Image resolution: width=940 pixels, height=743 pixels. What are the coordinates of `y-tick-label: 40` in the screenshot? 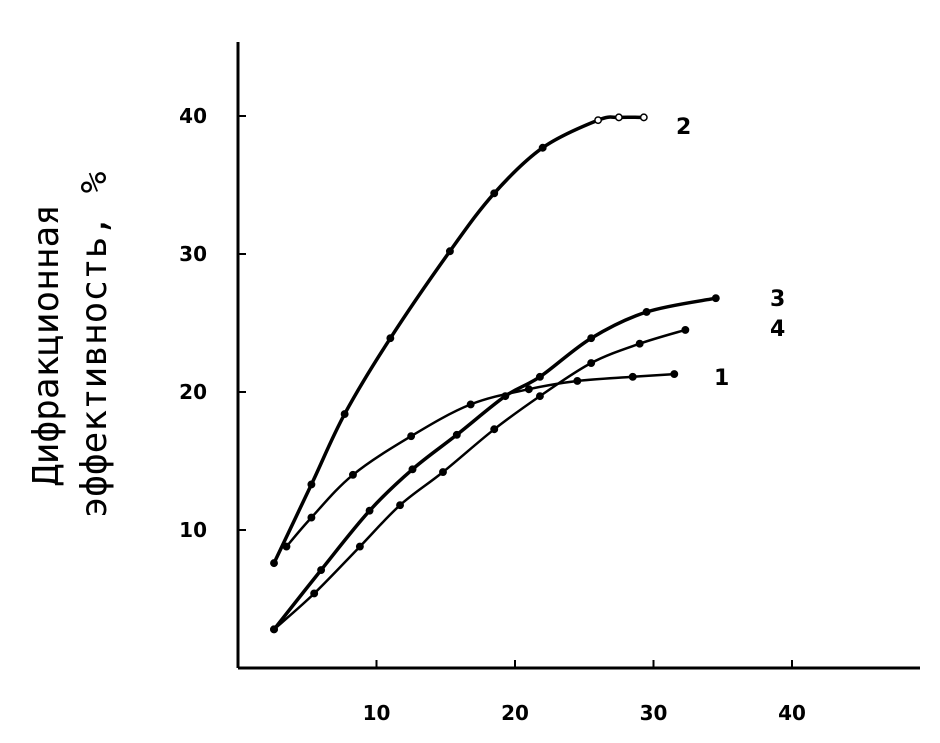 It's located at (193, 116).